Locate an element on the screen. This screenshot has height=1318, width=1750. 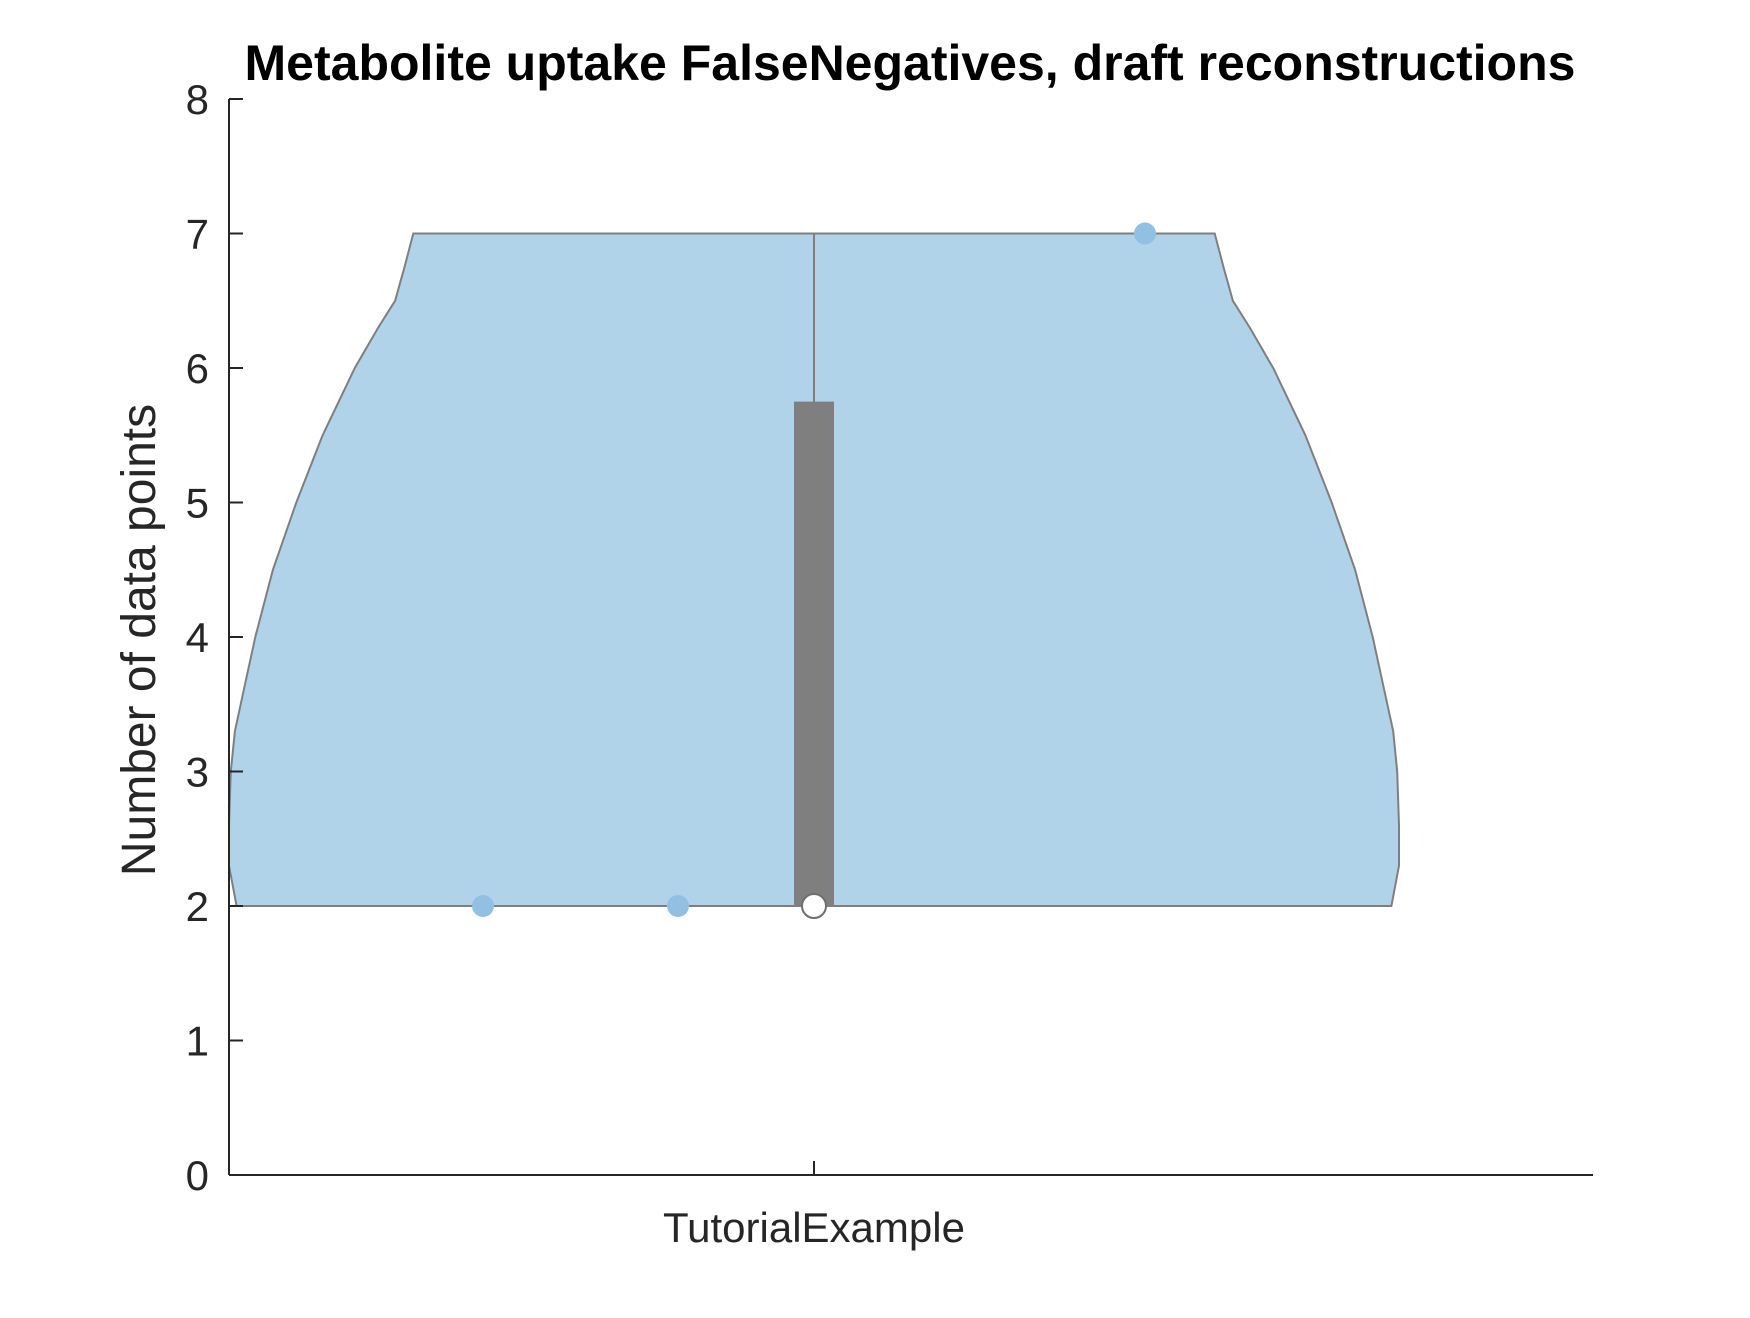
y-tick-label: 8 is located at coordinates (197, 99).